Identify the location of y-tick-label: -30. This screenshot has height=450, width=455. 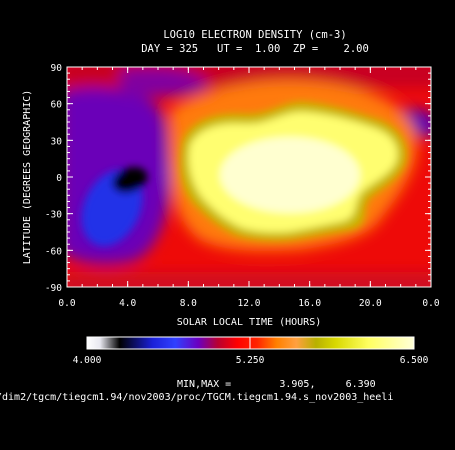
(53, 215).